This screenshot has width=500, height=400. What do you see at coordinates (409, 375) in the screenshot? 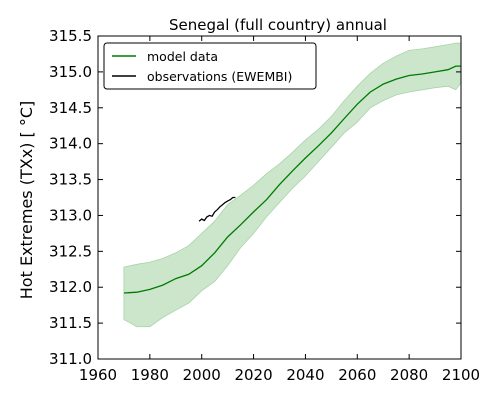
I see `x-tick-label: 2080` at bounding box center [409, 375].